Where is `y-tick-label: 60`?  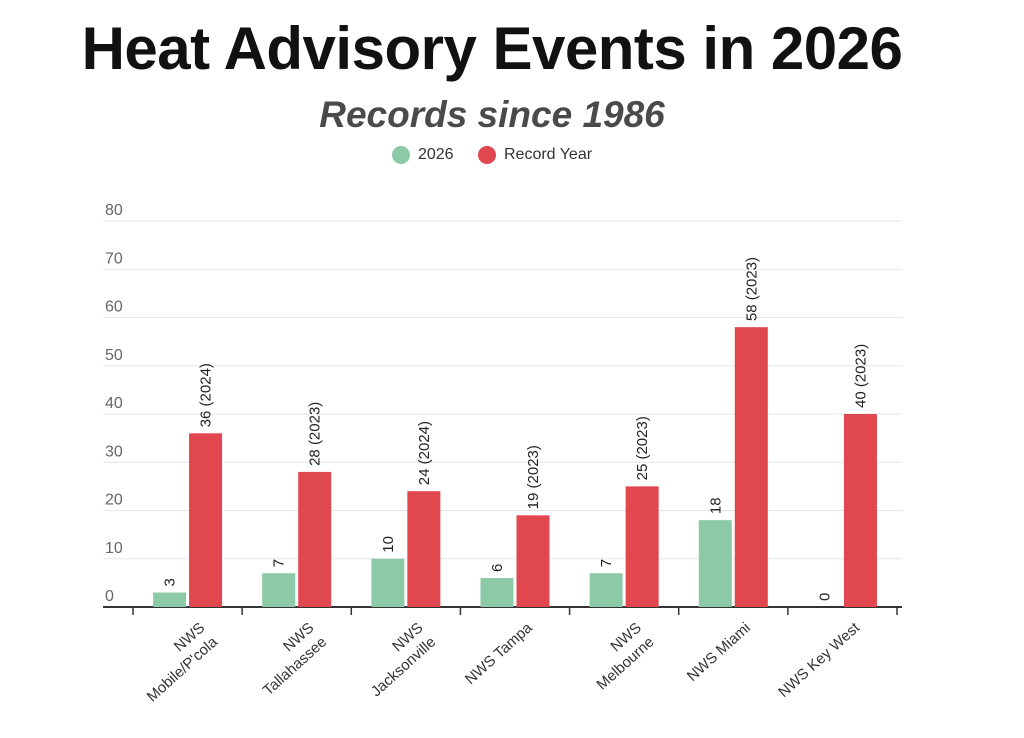
y-tick-label: 60 is located at coordinates (114, 307).